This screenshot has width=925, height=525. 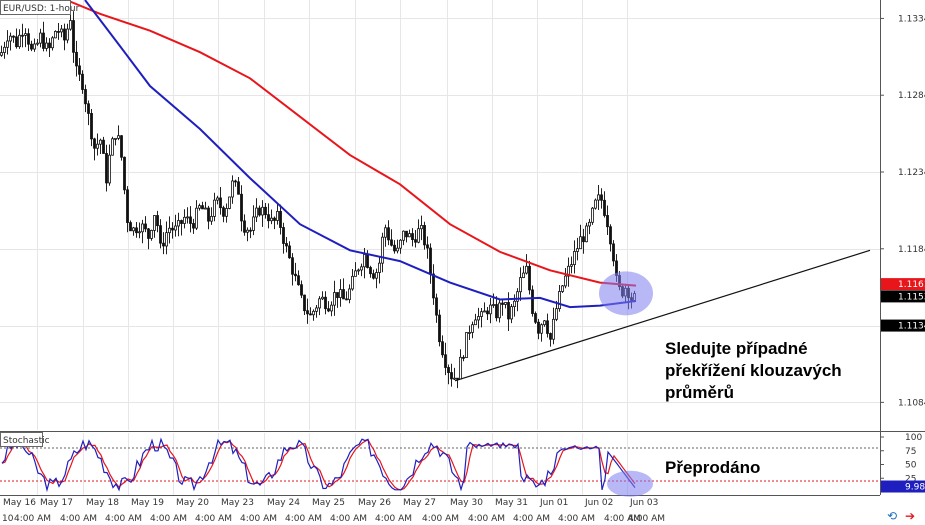 What do you see at coordinates (419, 503) in the screenshot?
I see `date-label: May 27` at bounding box center [419, 503].